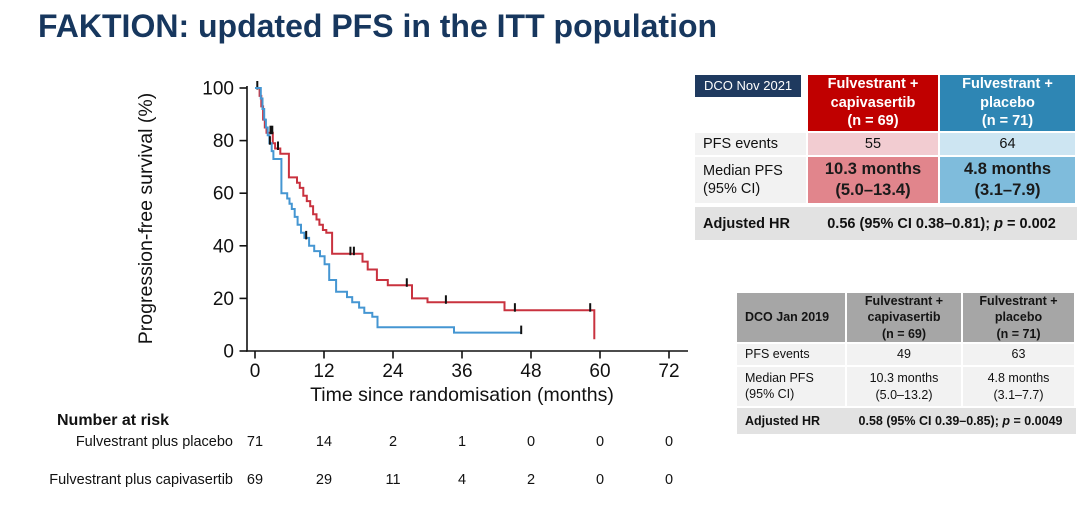  Describe the element at coordinates (223, 299) in the screenshot. I see `y-tick-label: 20` at that location.